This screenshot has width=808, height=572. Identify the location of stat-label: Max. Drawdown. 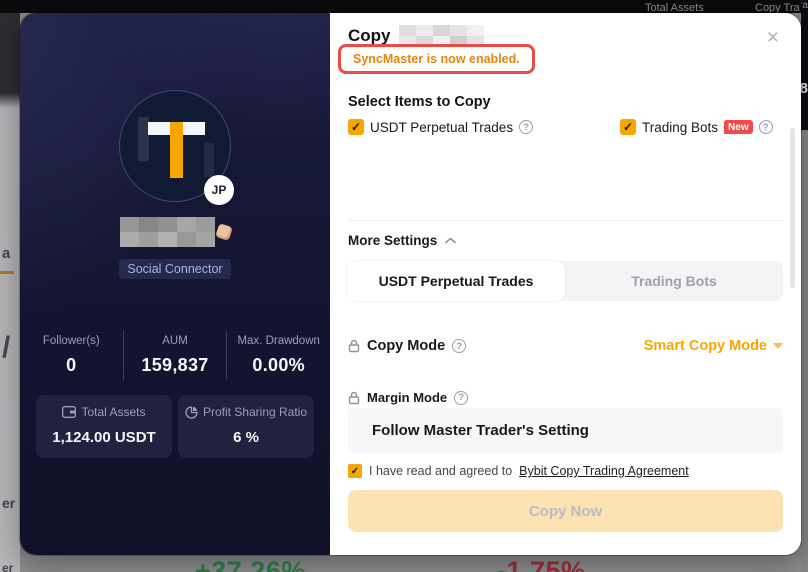
(278, 341).